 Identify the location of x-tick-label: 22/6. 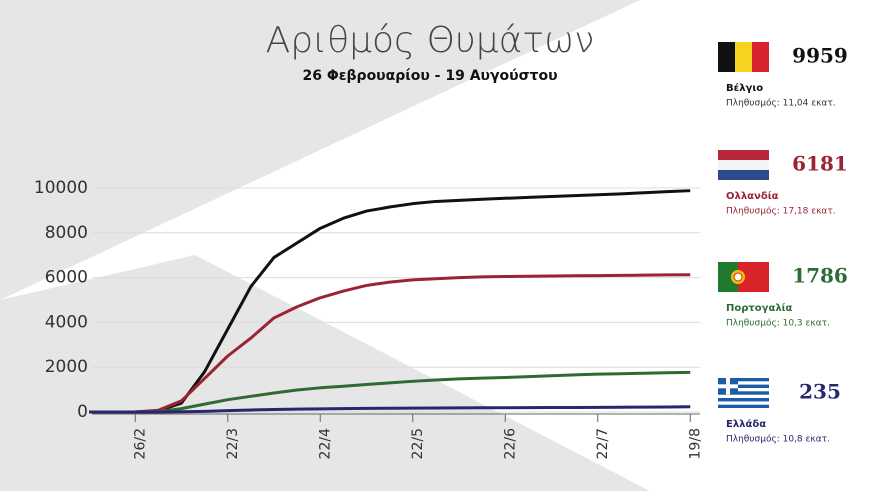
(510, 444).